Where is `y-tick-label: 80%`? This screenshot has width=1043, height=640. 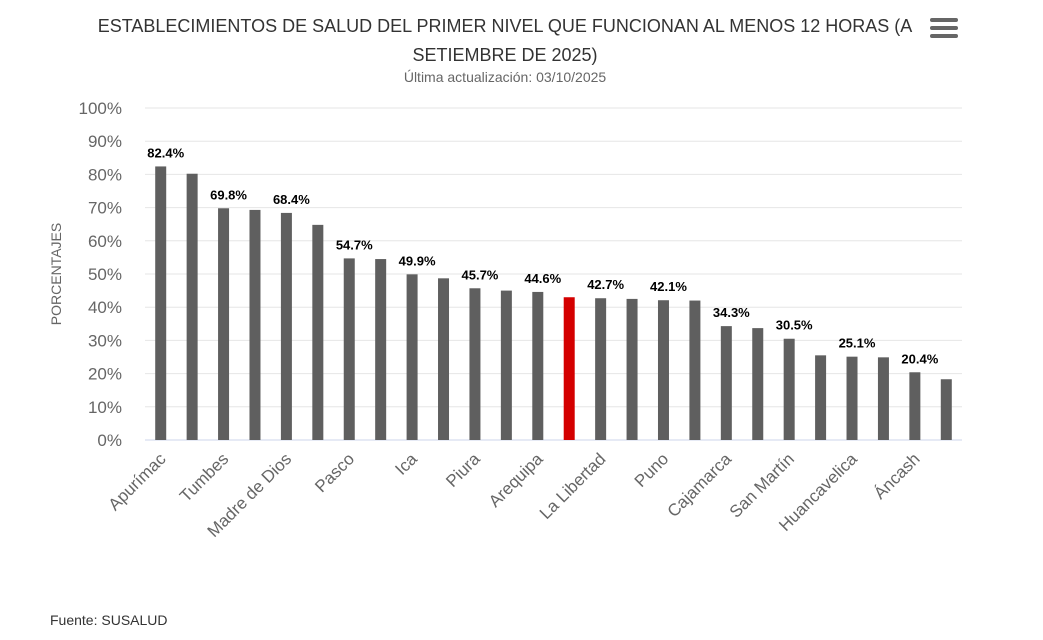 y-tick-label: 80% is located at coordinates (105, 174).